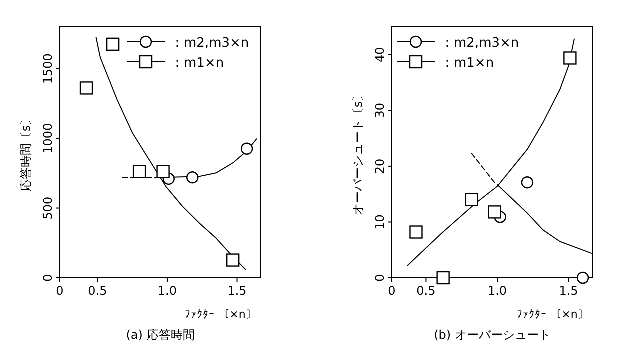 This screenshot has width=620, height=361. I want to click on y-tick-label: 500, so click(48, 208).